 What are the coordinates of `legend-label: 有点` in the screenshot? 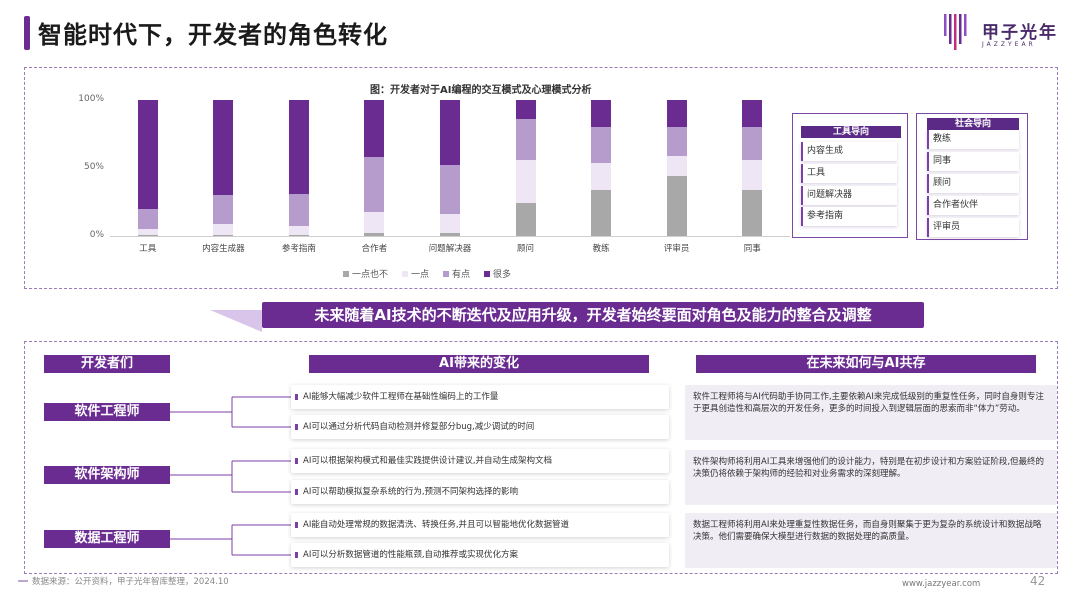 It's located at (461, 275).